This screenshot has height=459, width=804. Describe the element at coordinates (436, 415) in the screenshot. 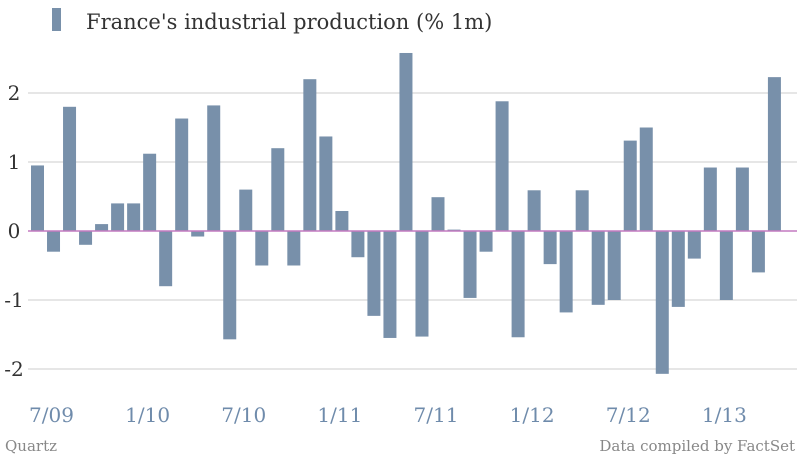

I see `x-tick-label: 7/11` at that location.